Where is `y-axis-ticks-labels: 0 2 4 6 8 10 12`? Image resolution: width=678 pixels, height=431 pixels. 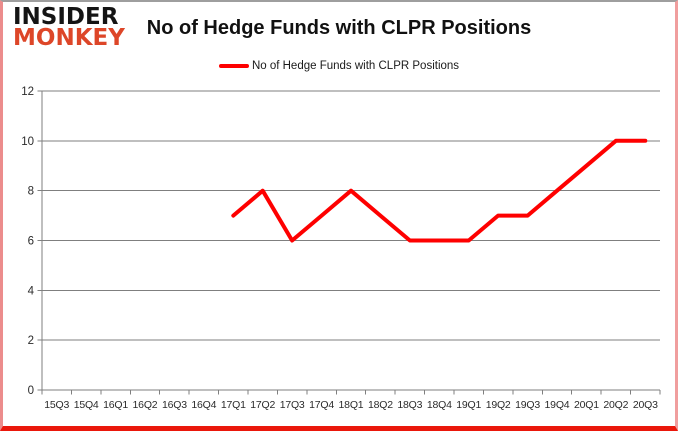
y-axis-ticks-labels: 0 2 4 6 8 10 12 is located at coordinates (31, 241).